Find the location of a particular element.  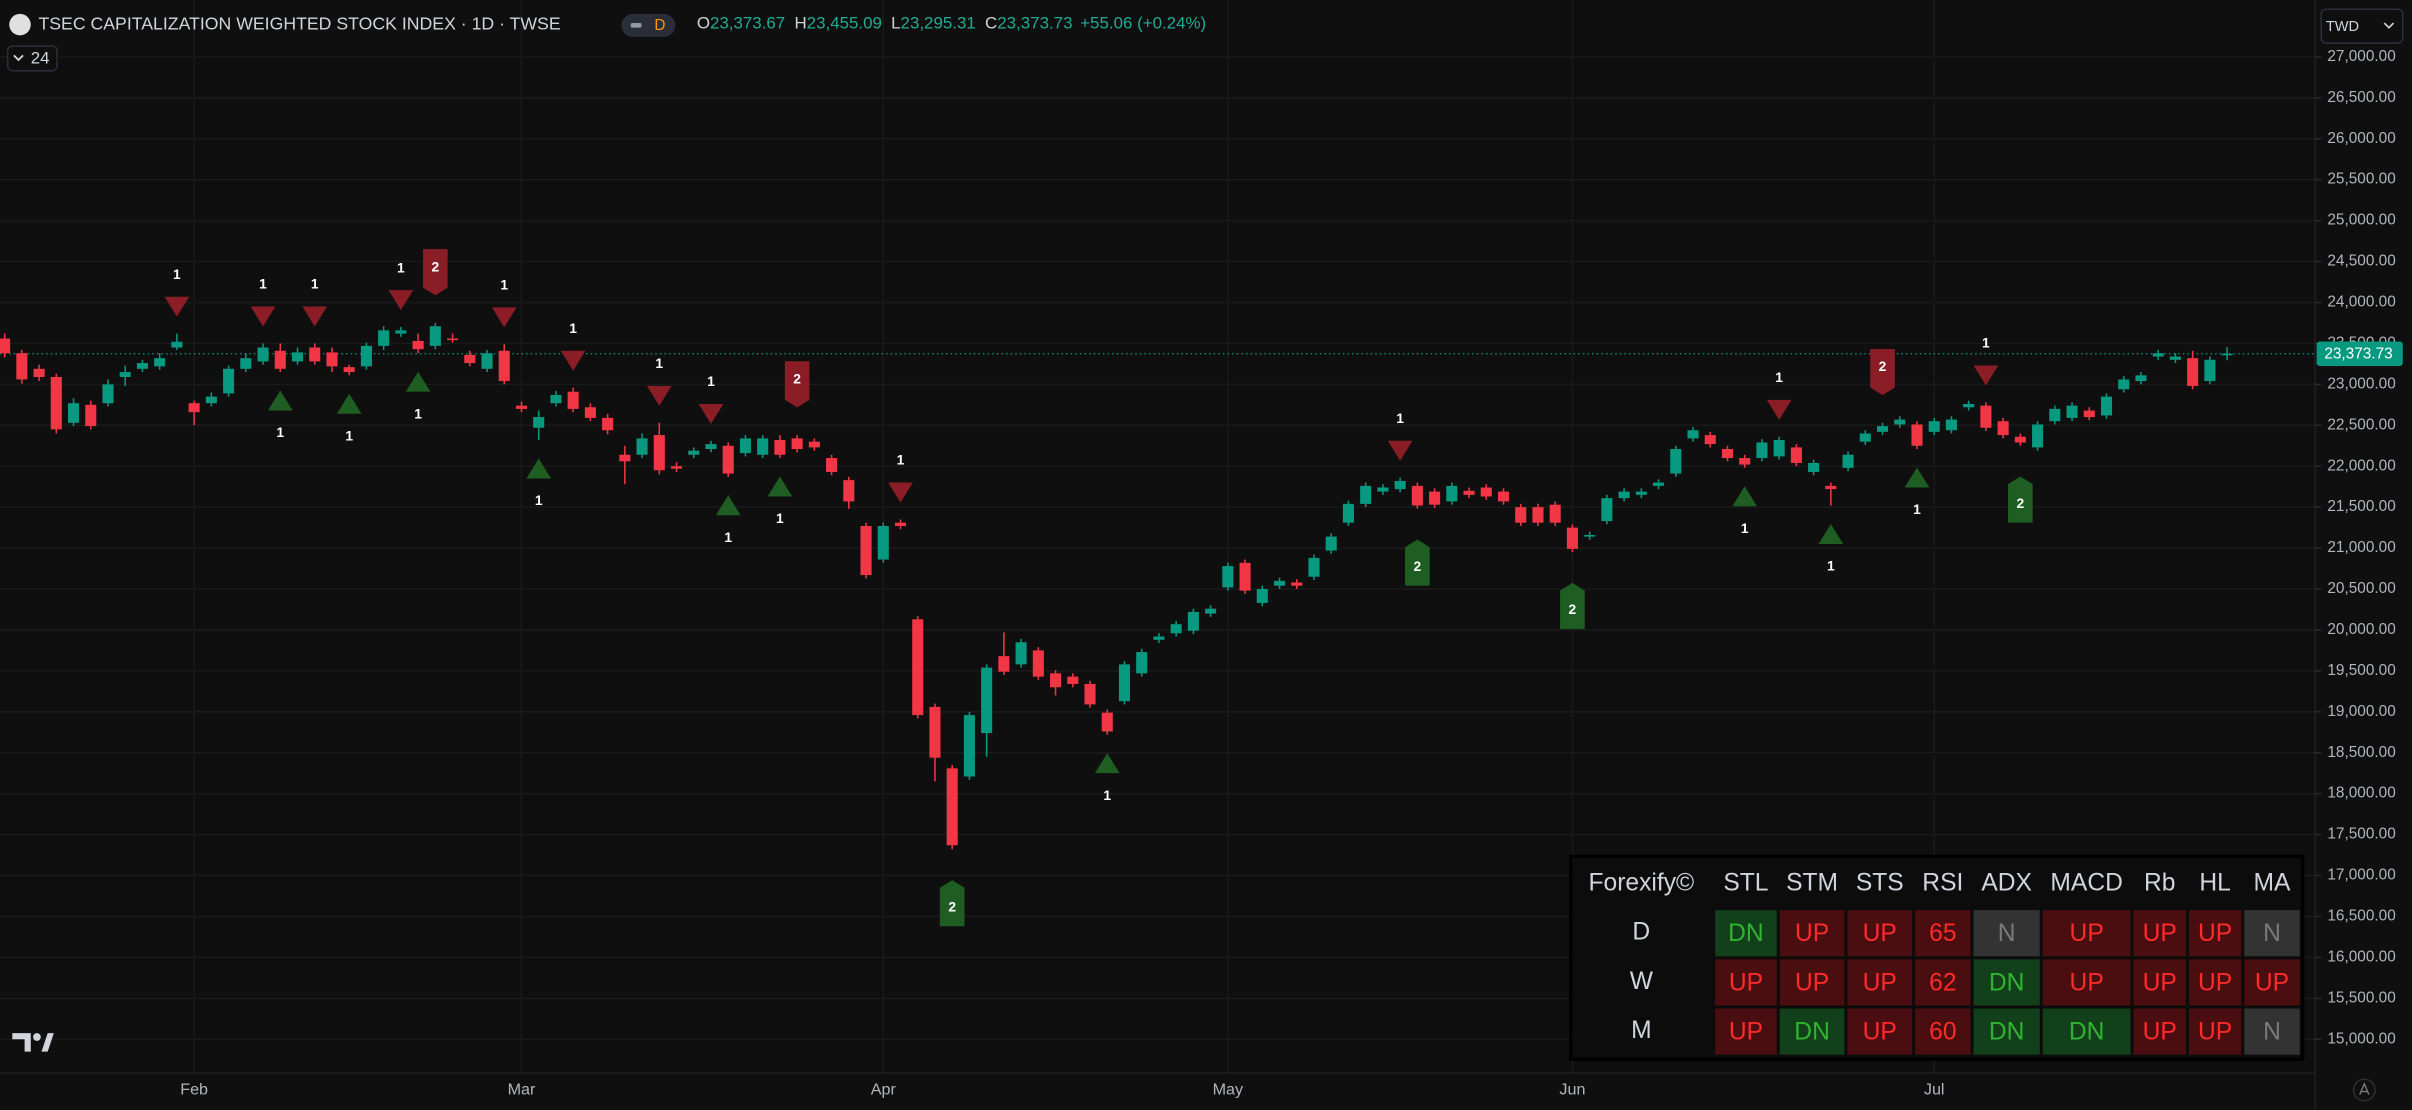

y-tick-label: 16,000.00 is located at coordinates (2361, 956).